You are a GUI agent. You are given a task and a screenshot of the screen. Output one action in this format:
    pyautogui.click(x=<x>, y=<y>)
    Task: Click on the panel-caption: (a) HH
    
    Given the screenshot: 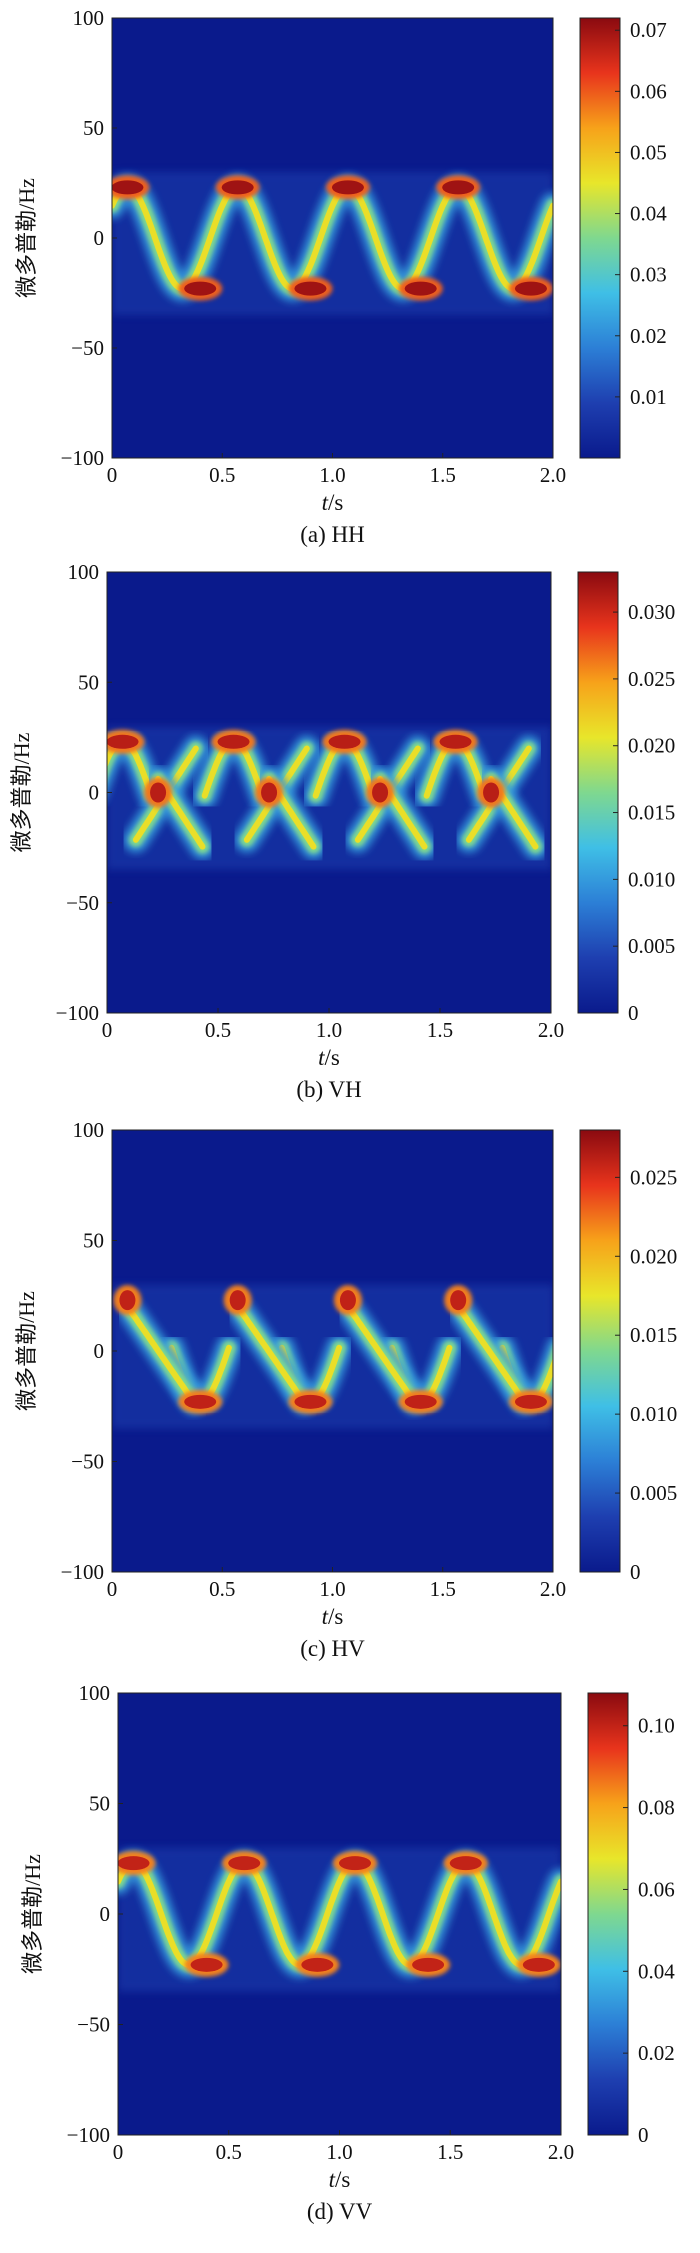 What is the action you would take?
    pyautogui.click(x=332, y=534)
    